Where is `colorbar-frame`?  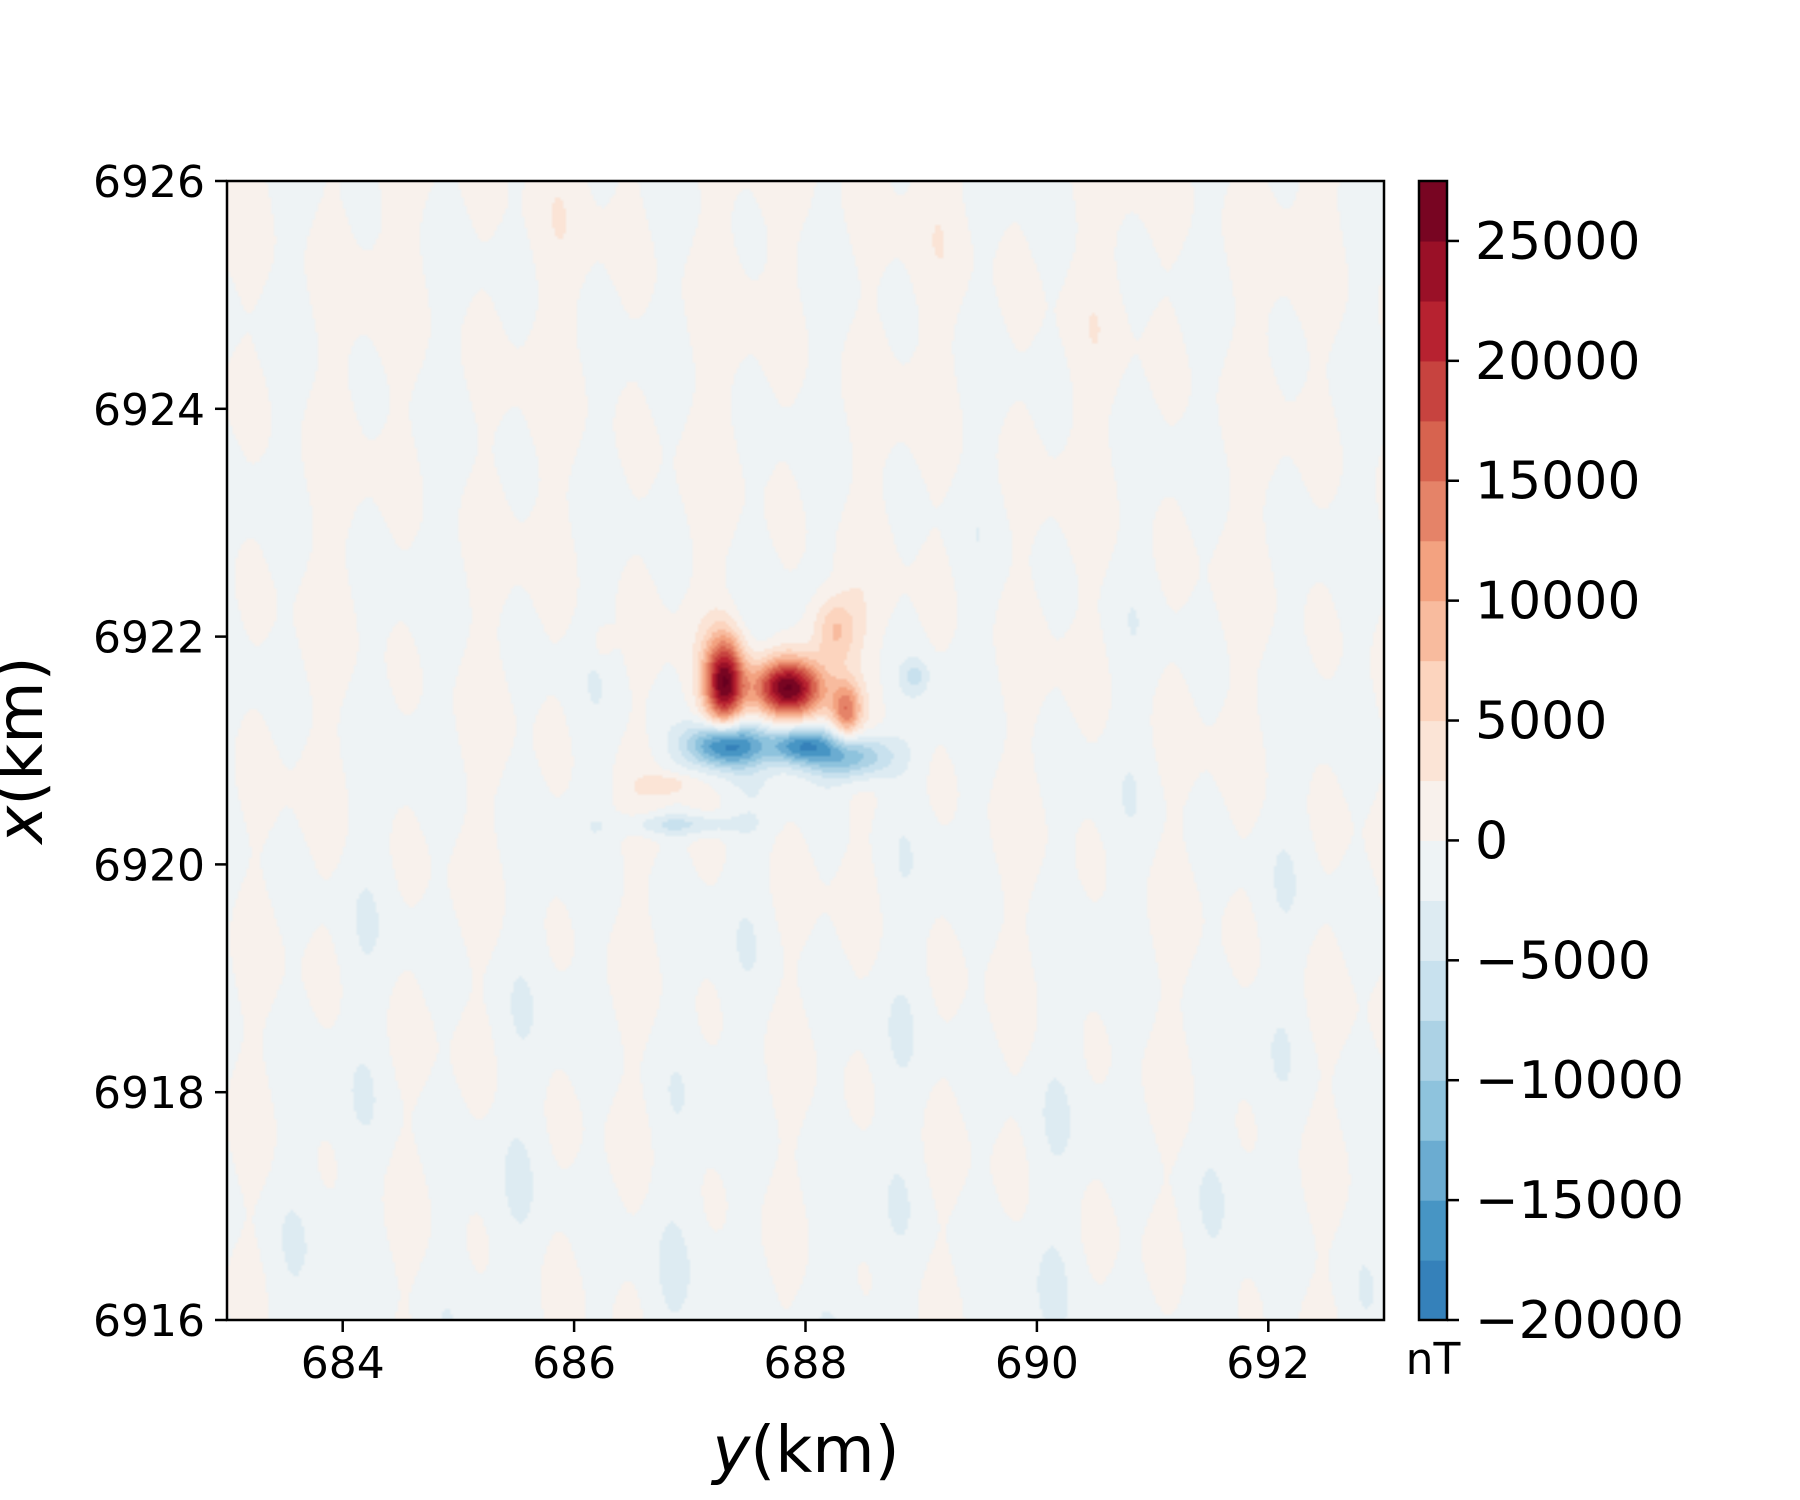 colorbar-frame is located at coordinates (1433, 750).